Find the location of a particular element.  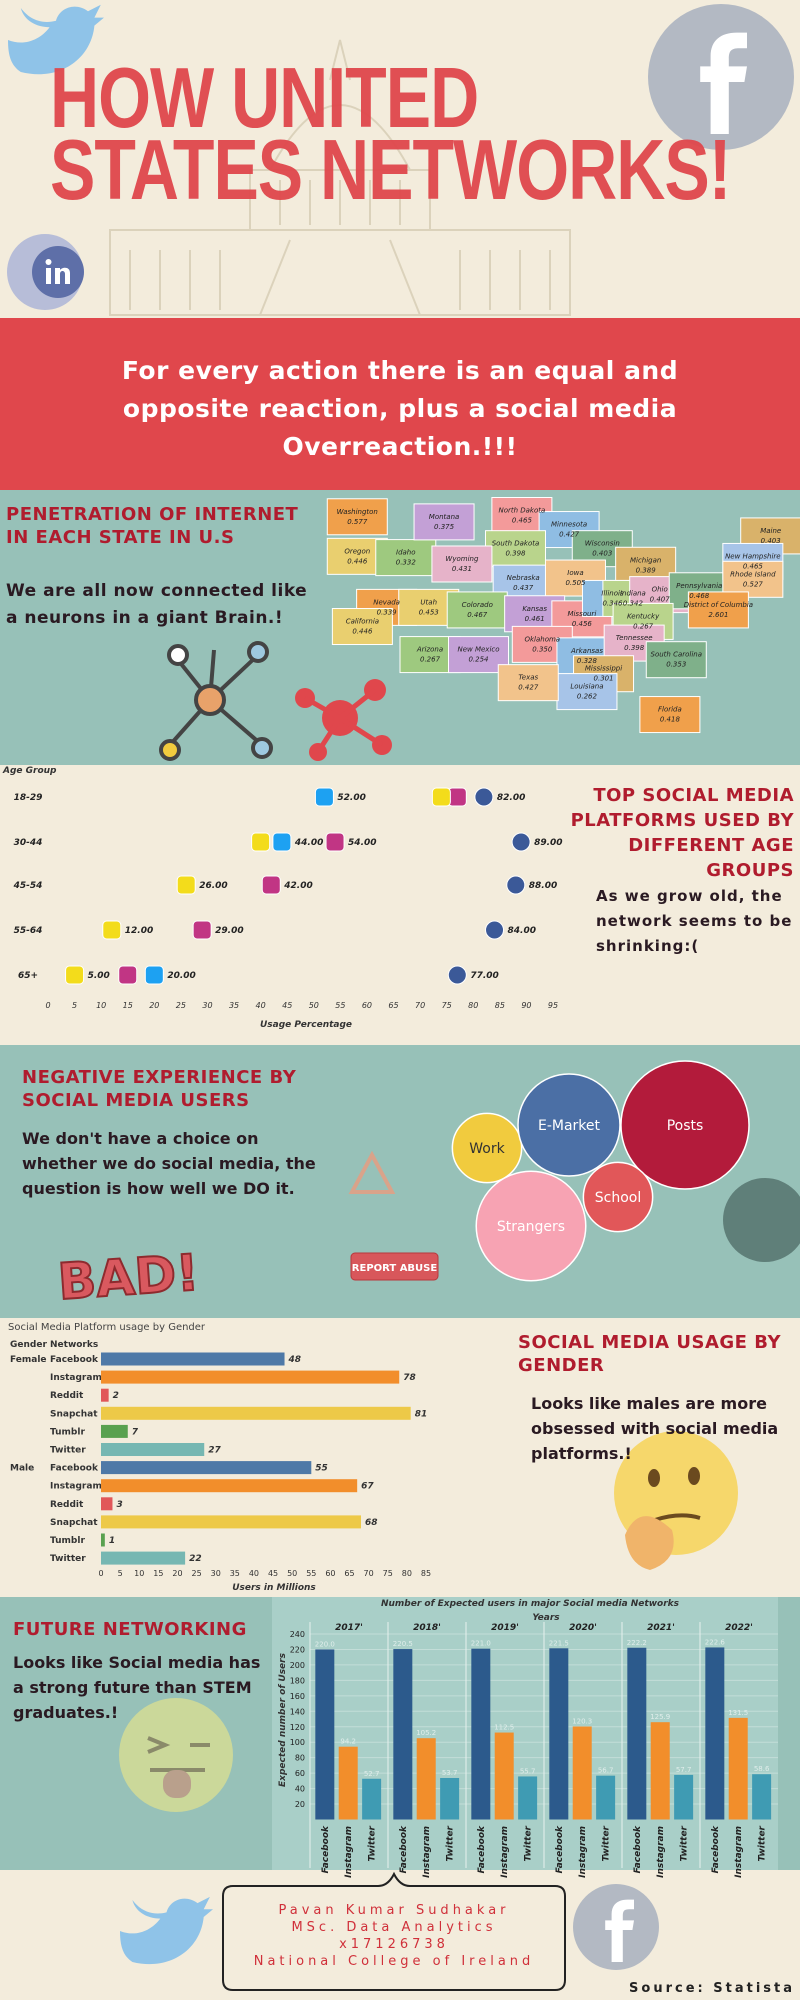

state-name: Ohio is located at coordinates (660, 590).